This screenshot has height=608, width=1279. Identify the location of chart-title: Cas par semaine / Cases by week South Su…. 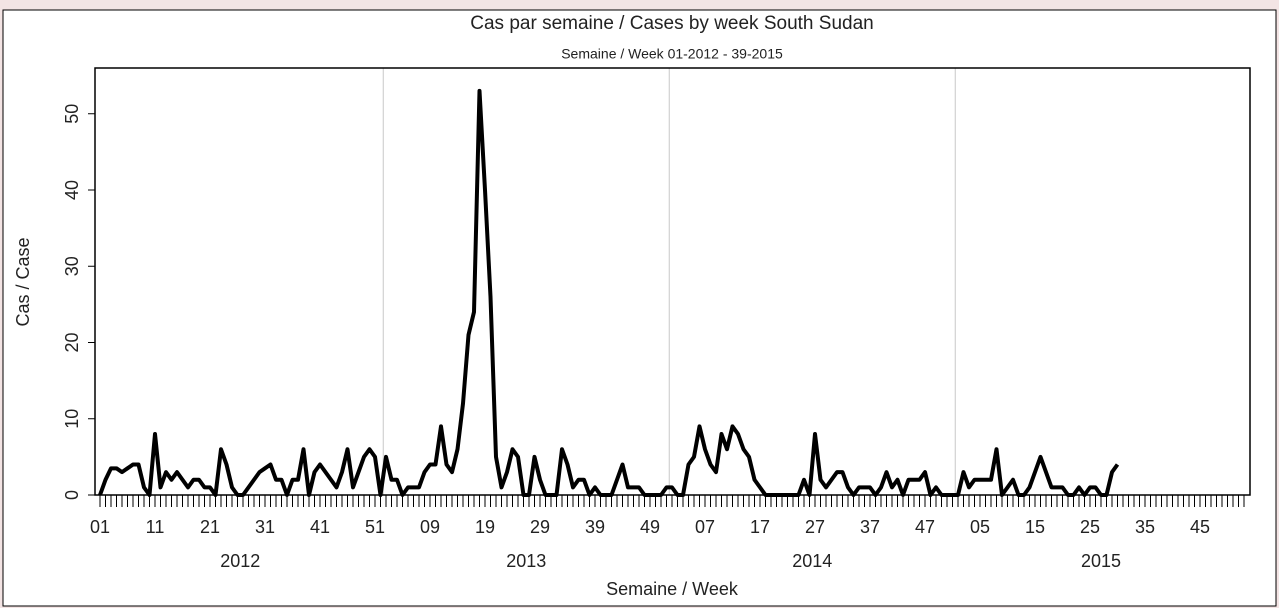
(671, 23).